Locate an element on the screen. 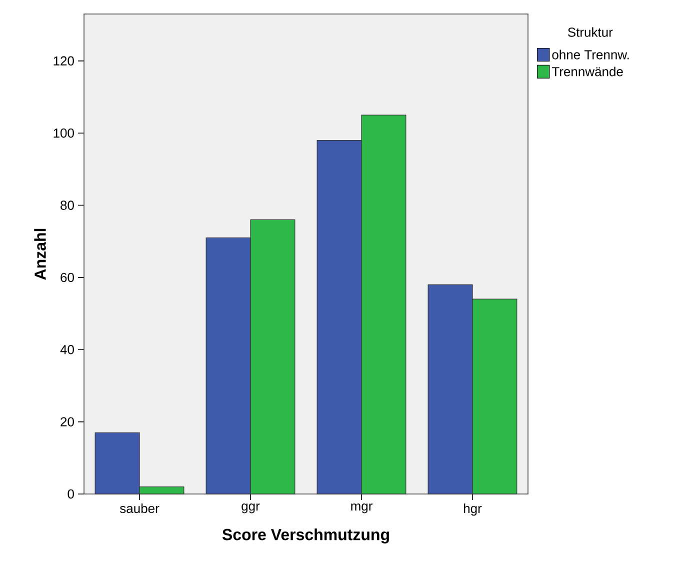  y-tick-label: 80 is located at coordinates (67, 205).